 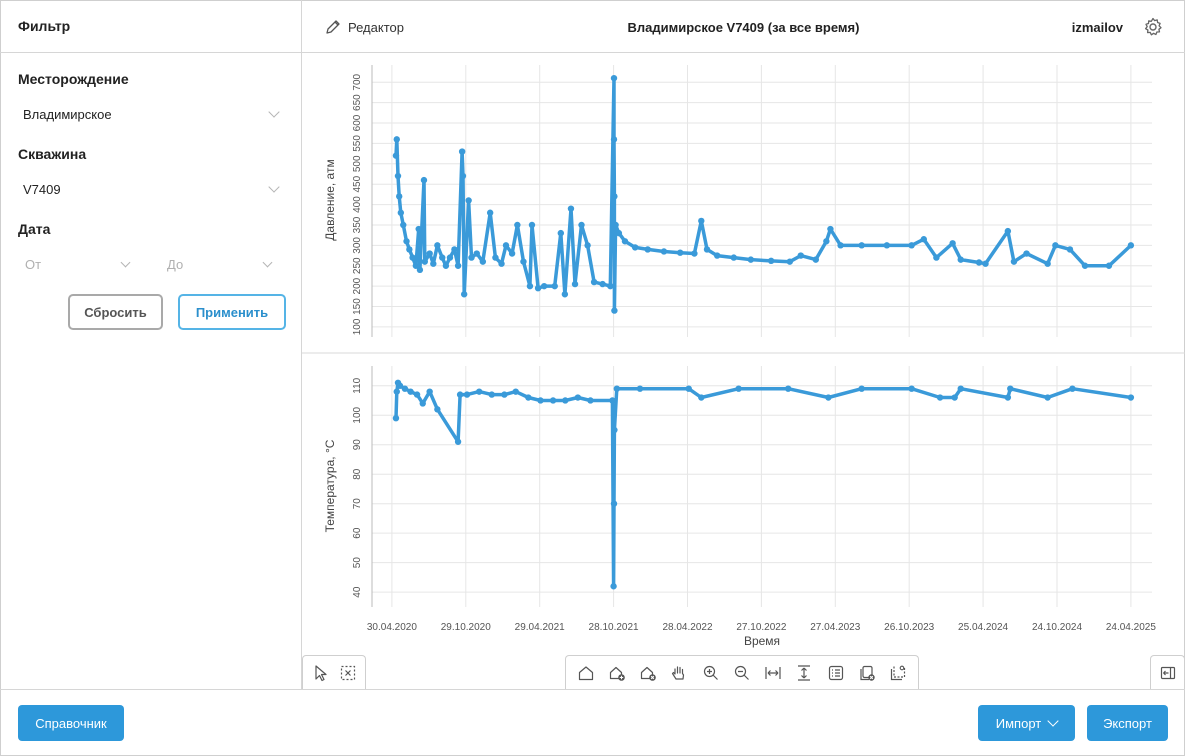 What do you see at coordinates (334, 672) in the screenshot?
I see `selection-toolbar` at bounding box center [334, 672].